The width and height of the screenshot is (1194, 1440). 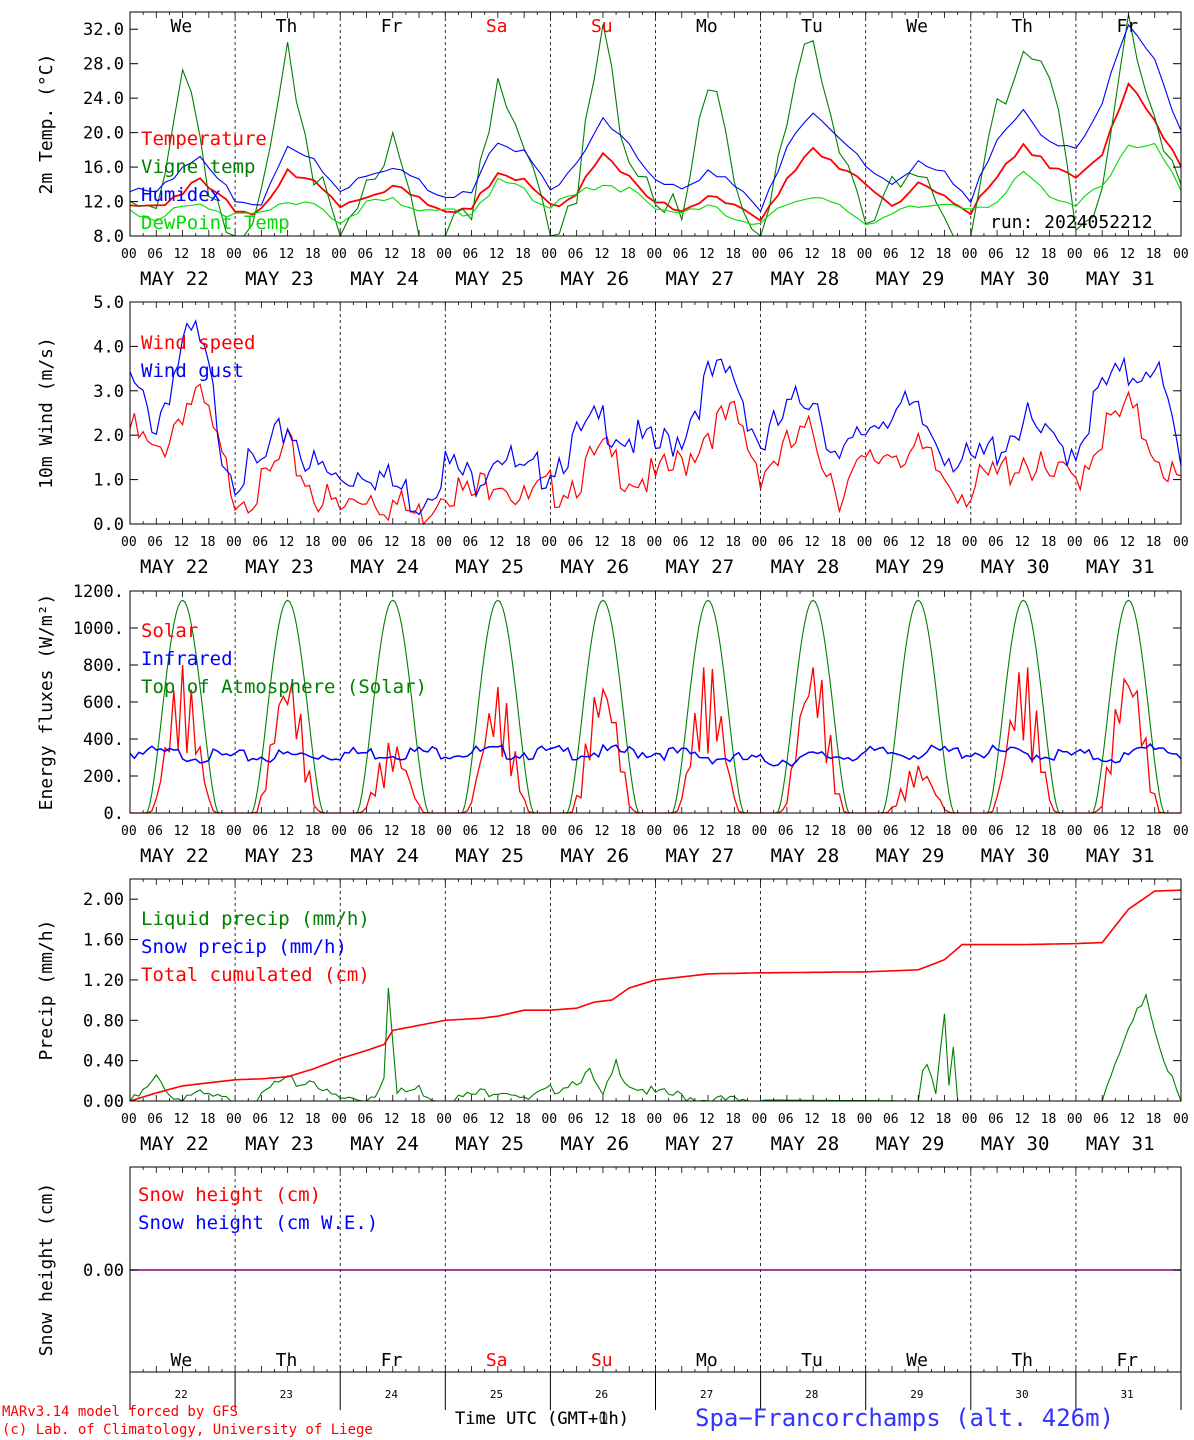 I want to click on y-tick-label: 0.0, so click(x=108, y=525).